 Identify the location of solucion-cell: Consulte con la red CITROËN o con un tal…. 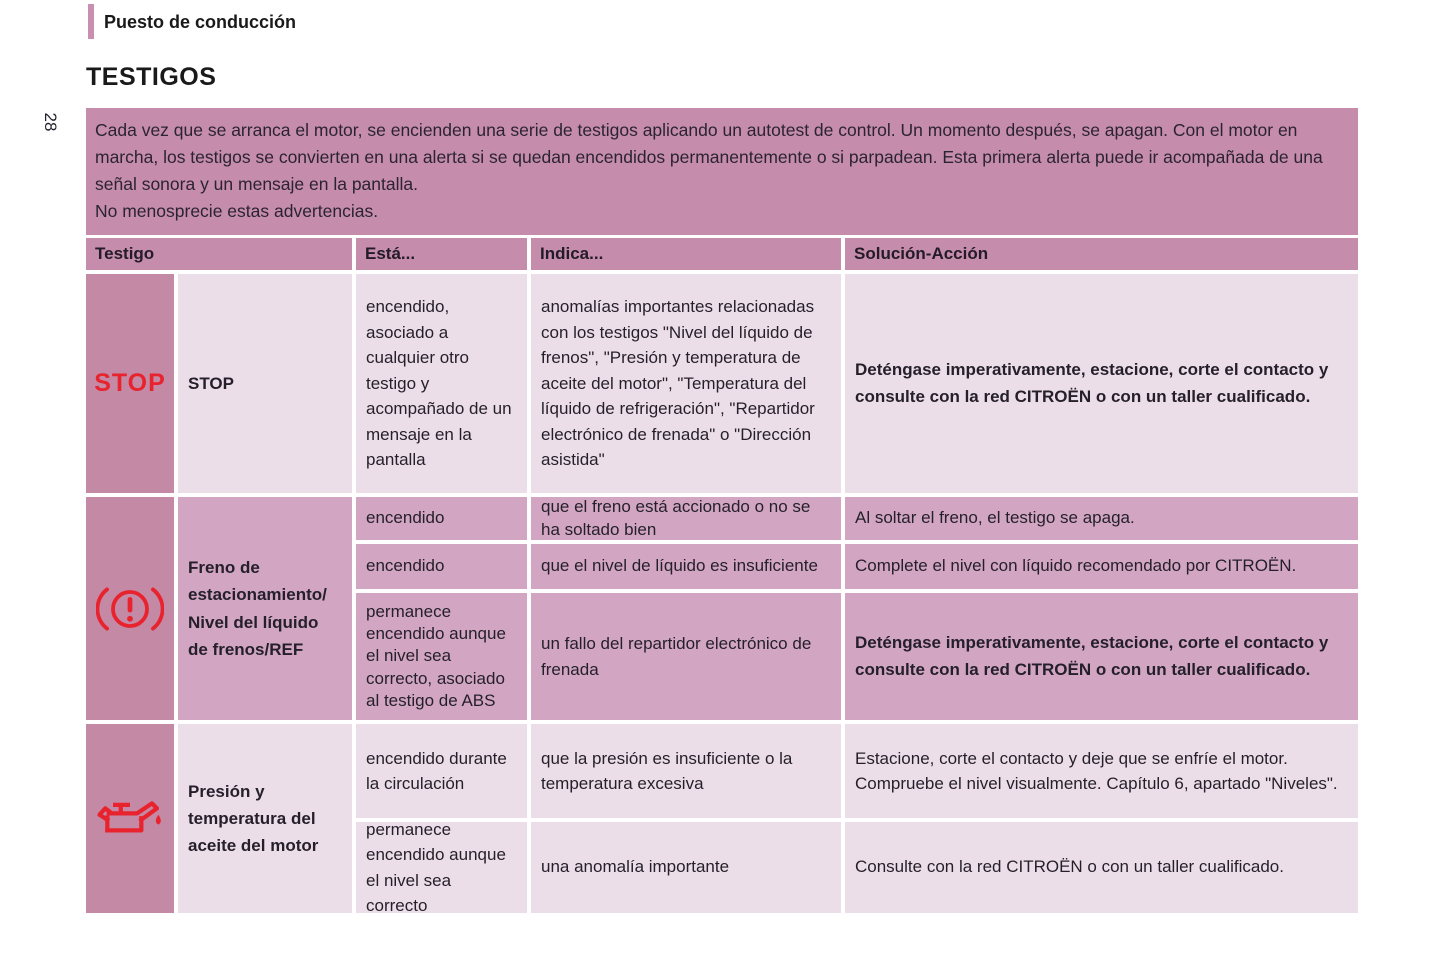
(1101, 867).